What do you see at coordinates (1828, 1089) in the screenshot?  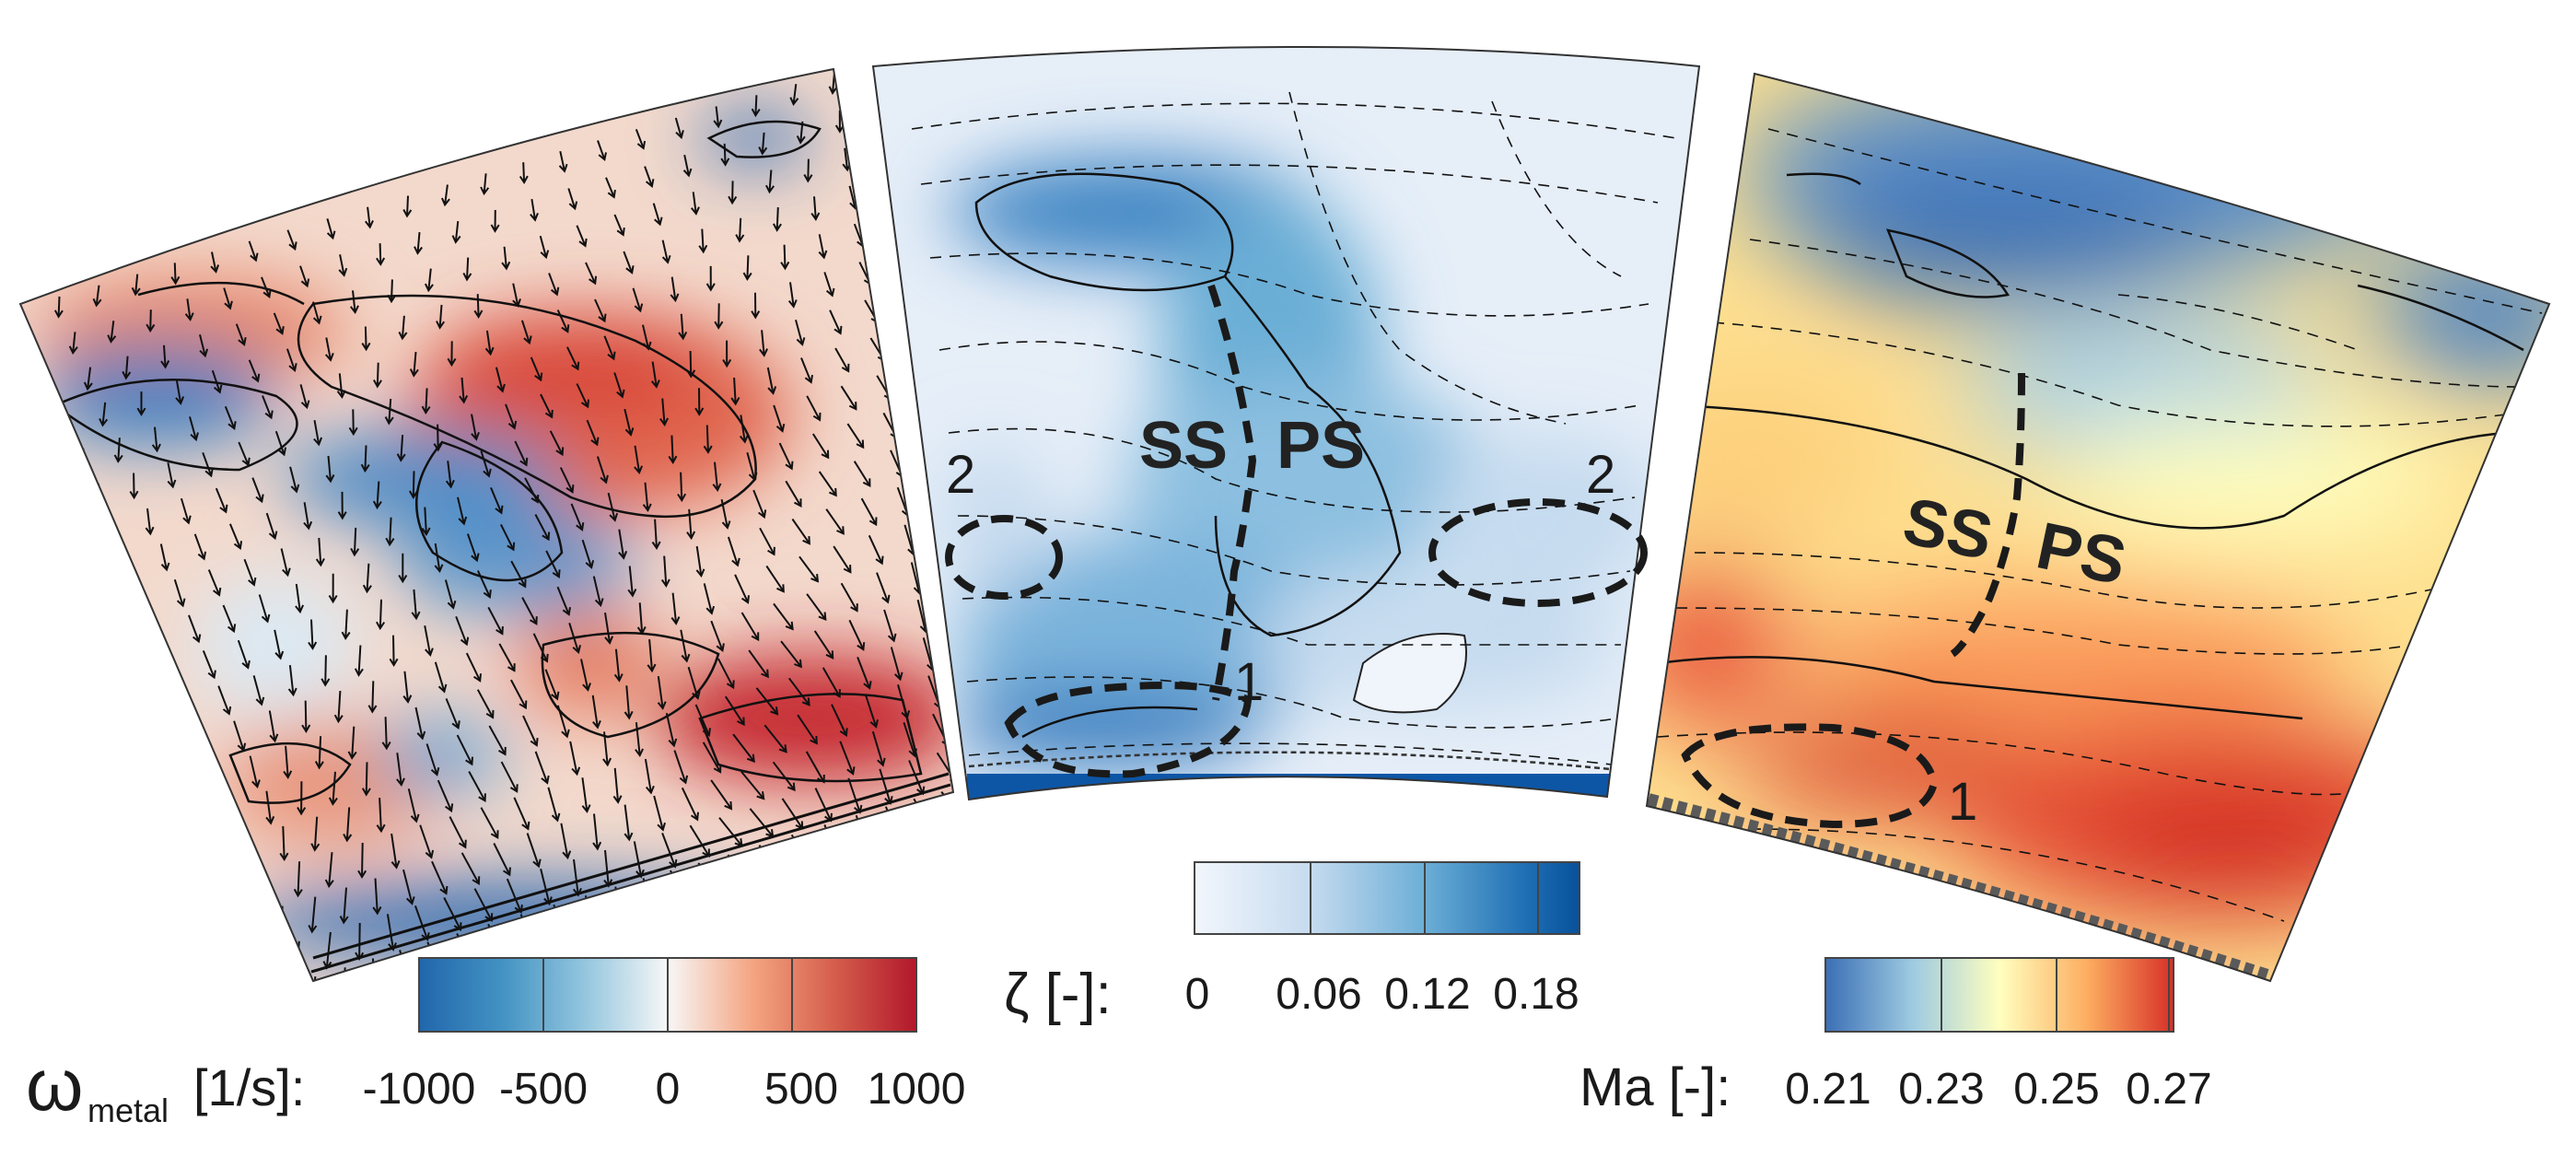 I see `mach-tick: 0.21` at bounding box center [1828, 1089].